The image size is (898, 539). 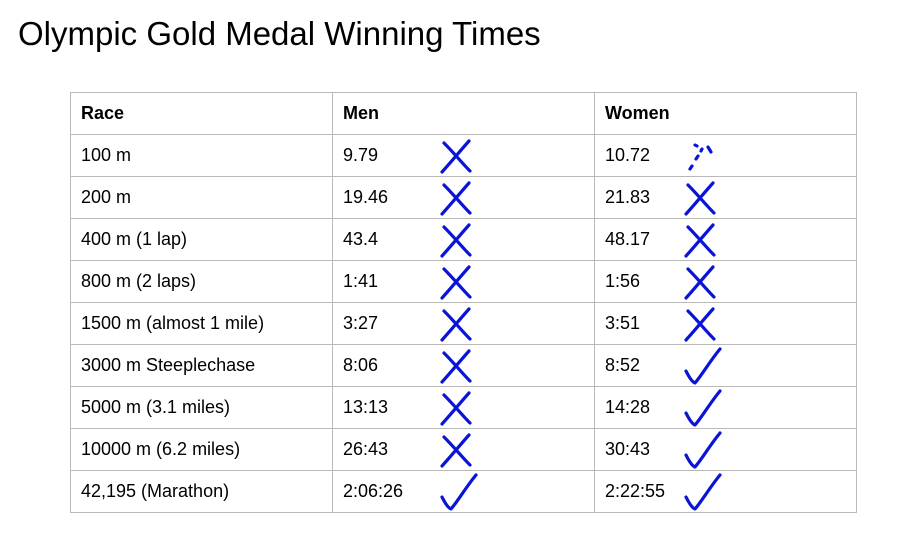 I want to click on men-time-cell: 43.4, so click(x=463, y=239).